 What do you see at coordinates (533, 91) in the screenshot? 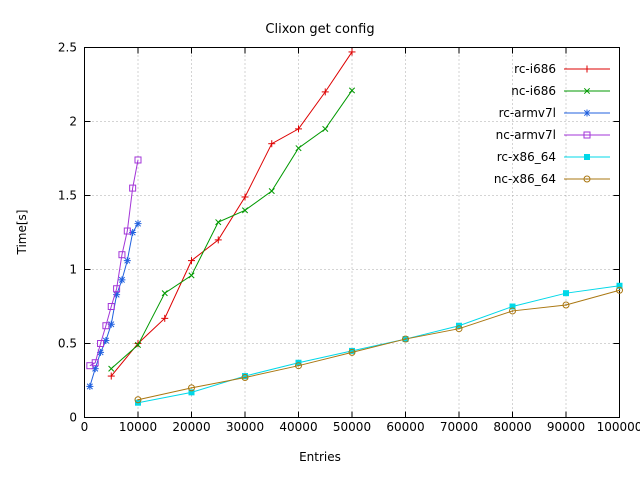
I see `legend-label-nc-i686: nc-i686` at bounding box center [533, 91].